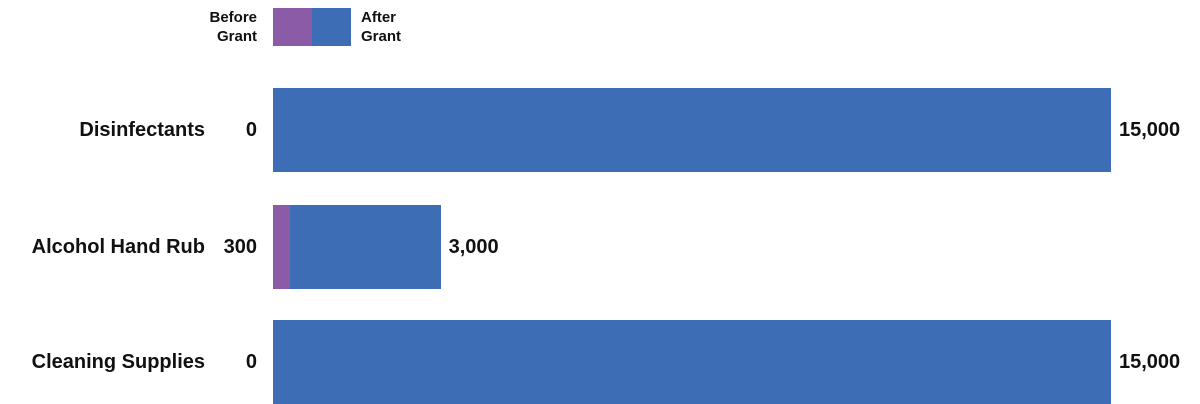 The height and width of the screenshot is (404, 1200). I want to click on category-label: Cleaning Supplies, so click(118, 362).